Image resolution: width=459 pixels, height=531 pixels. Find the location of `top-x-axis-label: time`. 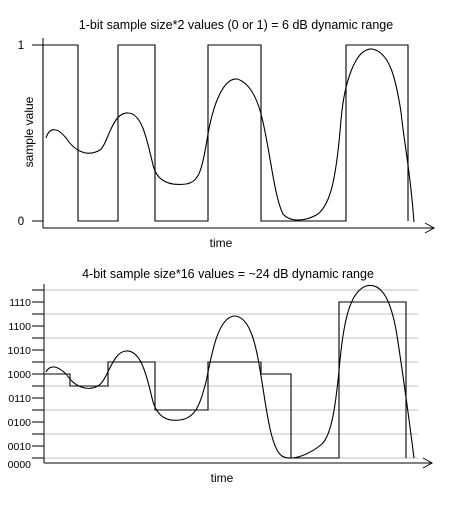

top-x-axis-label: time is located at coordinates (221, 243).